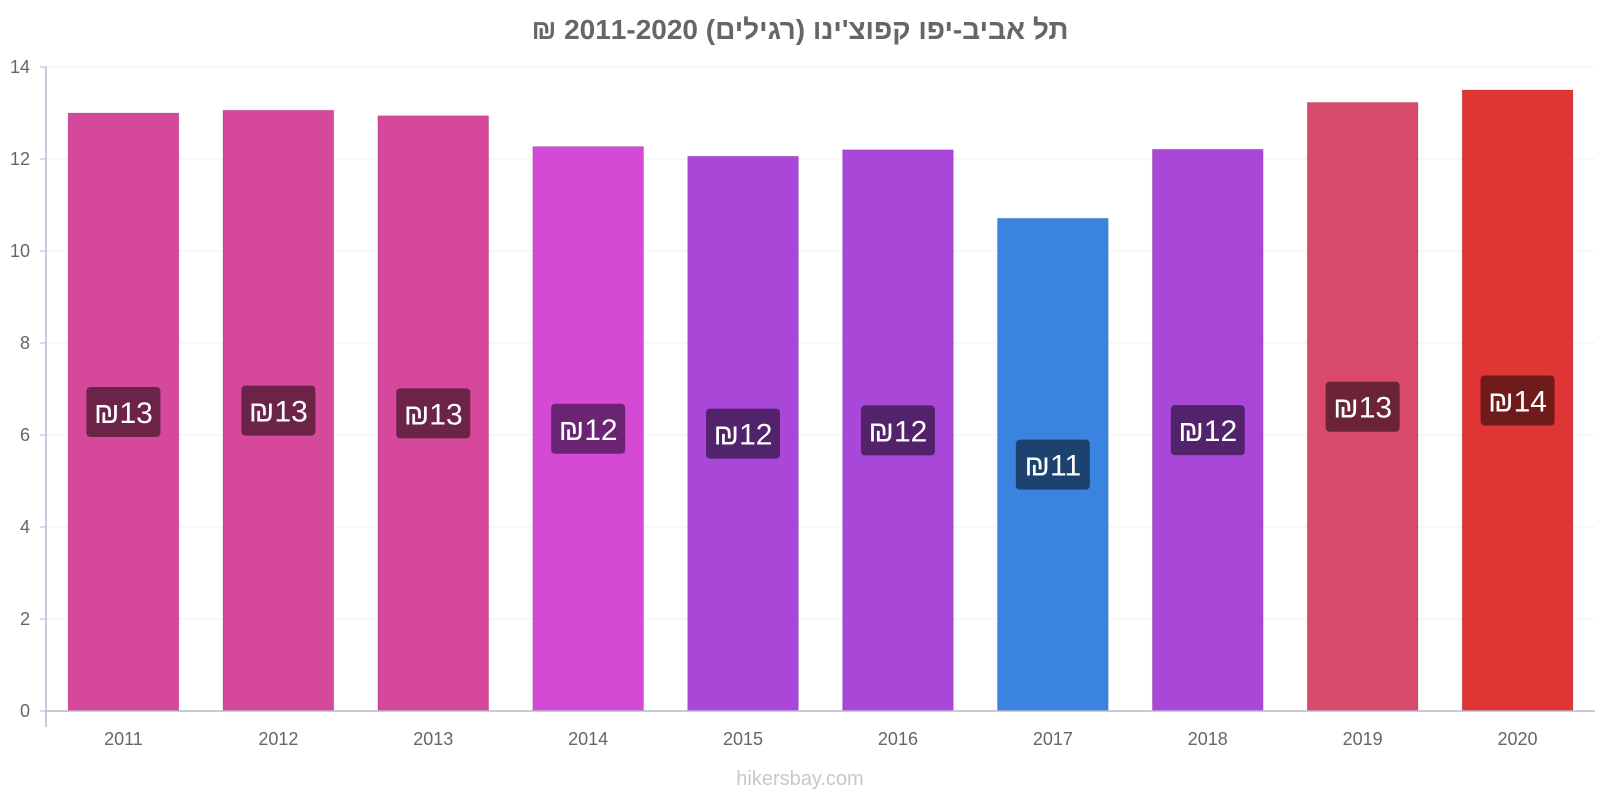  I want to click on x-tick-label: 2015, so click(743, 739).